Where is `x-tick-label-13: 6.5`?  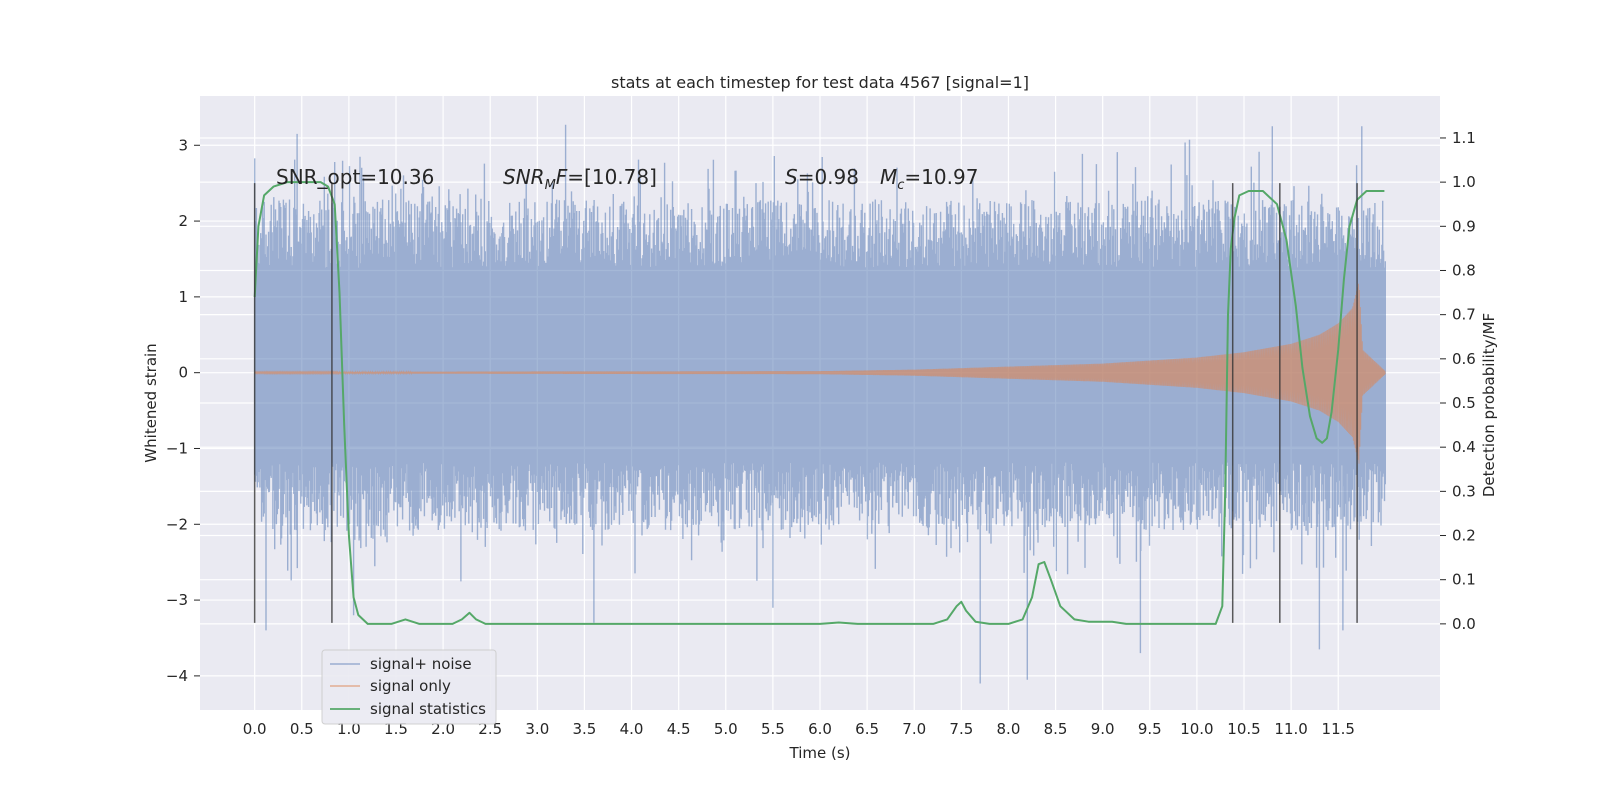 x-tick-label-13: 6.5 is located at coordinates (867, 729).